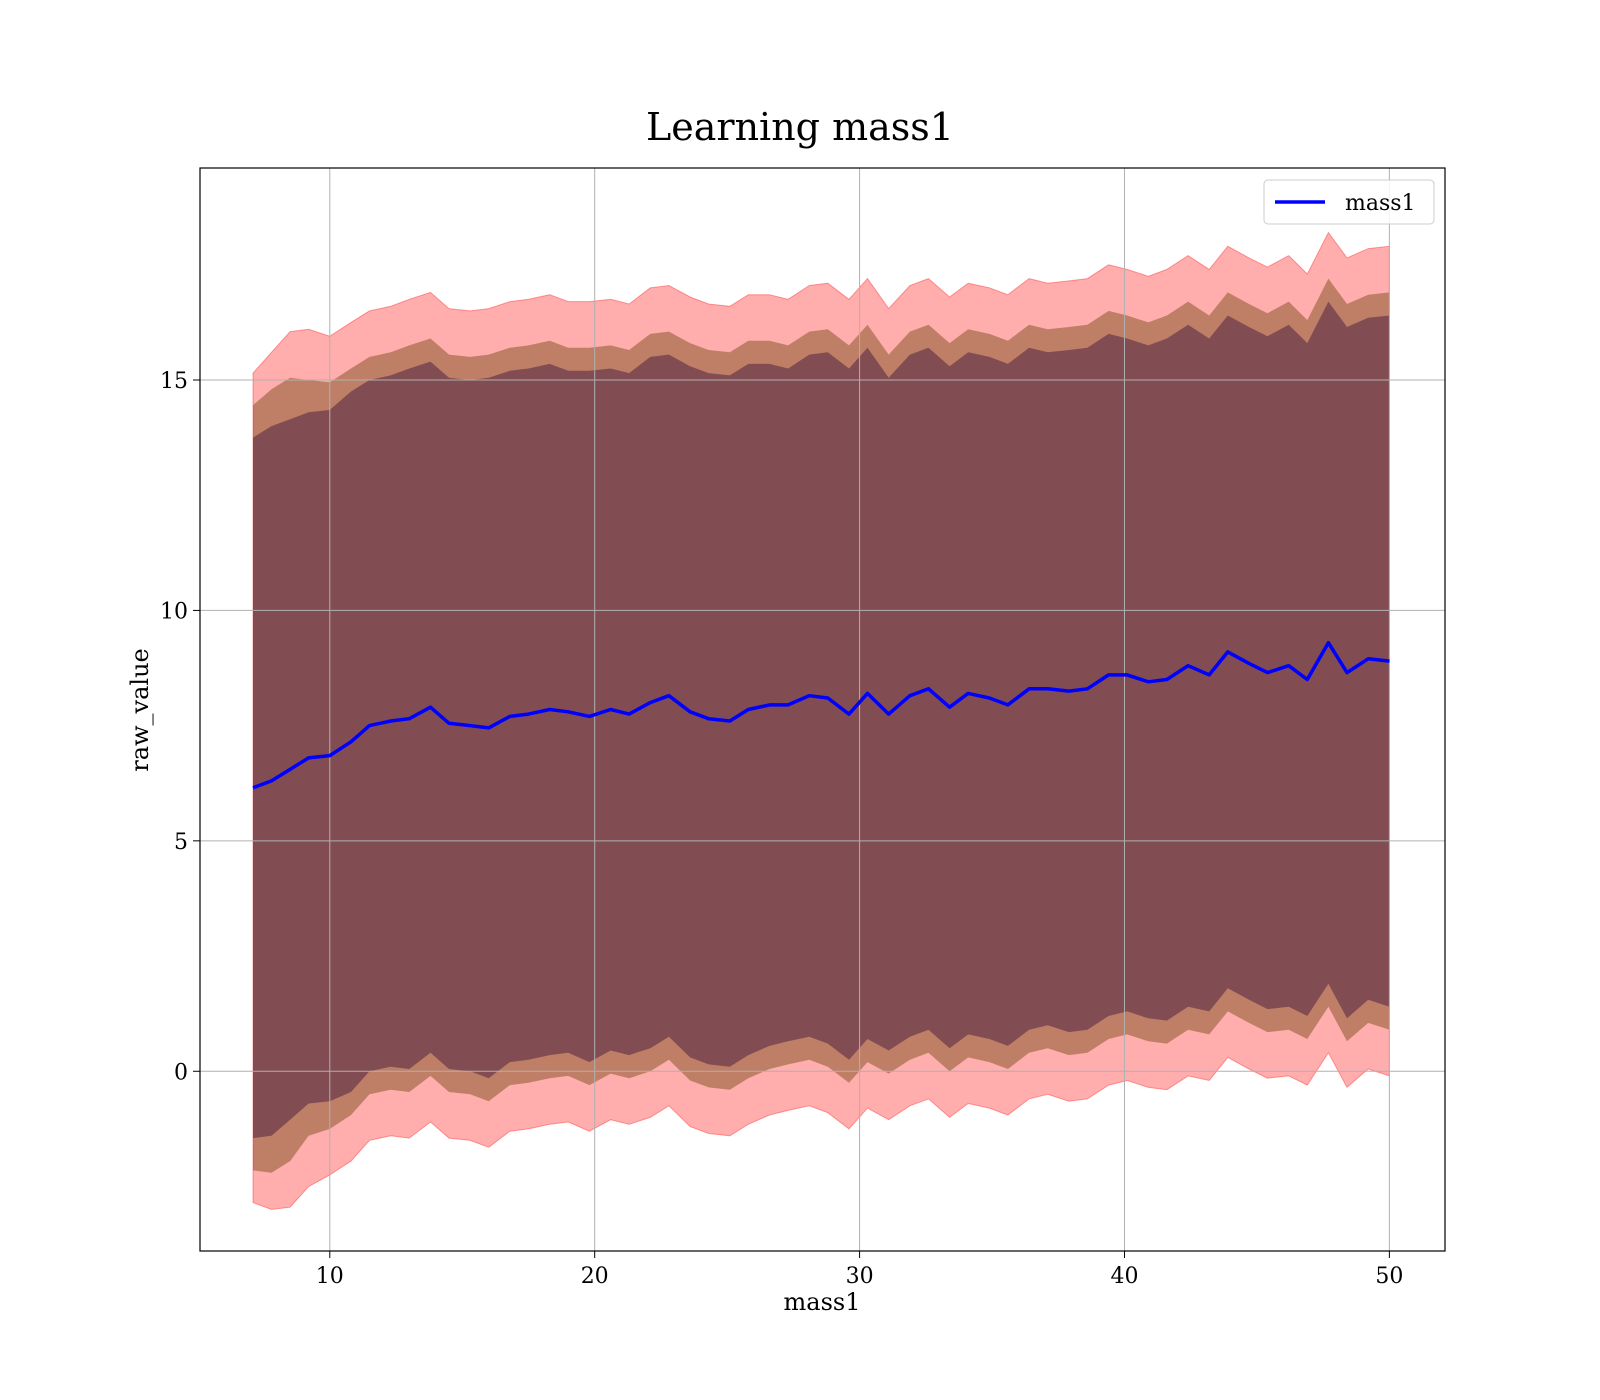 The width and height of the screenshot is (1600, 1400). Describe the element at coordinates (181, 842) in the screenshot. I see `y-tick-label: 5` at that location.